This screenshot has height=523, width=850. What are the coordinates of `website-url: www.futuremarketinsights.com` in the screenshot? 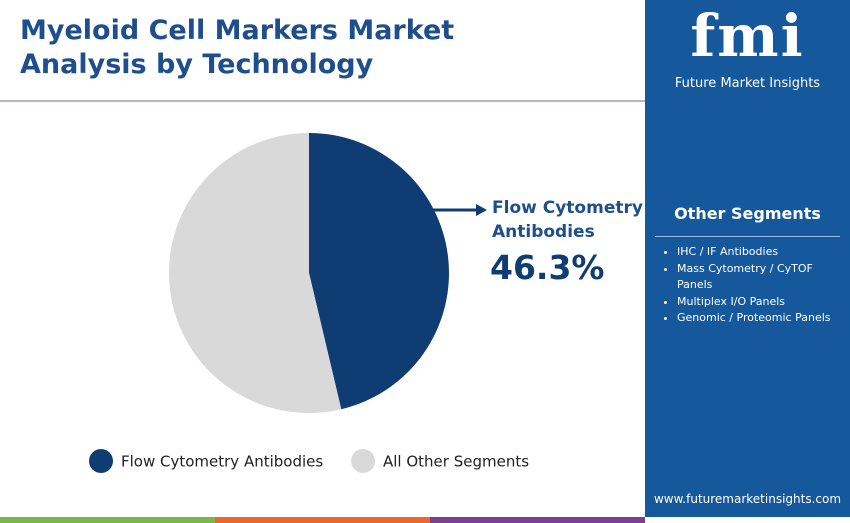 It's located at (747, 499).